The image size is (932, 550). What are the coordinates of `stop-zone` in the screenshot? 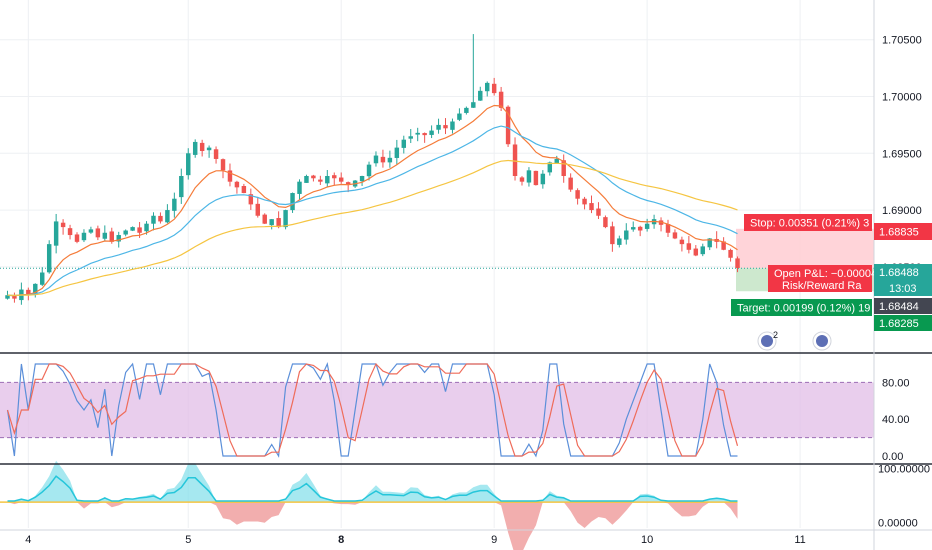 It's located at (805, 248).